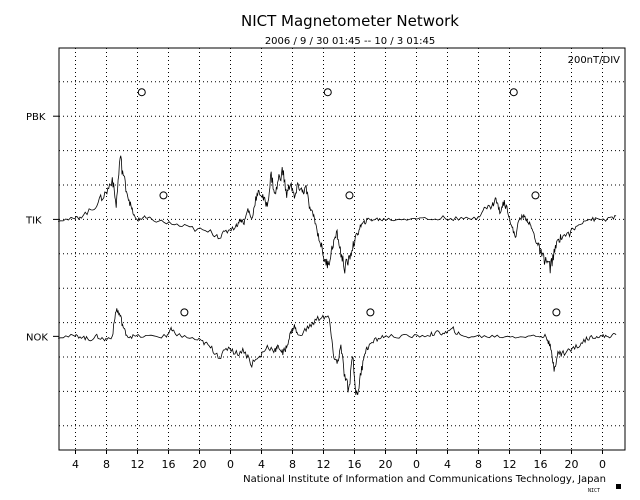 This screenshot has height=500, width=640. What do you see at coordinates (37, 337) in the screenshot?
I see `station-label-nok: NOK` at bounding box center [37, 337].